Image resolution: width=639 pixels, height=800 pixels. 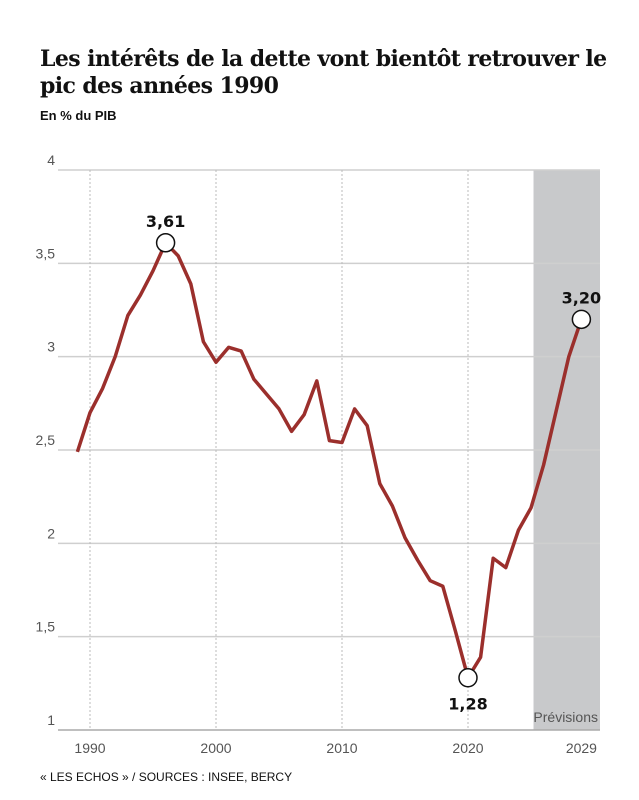 I want to click on y-tick-label: 4, so click(x=51, y=160).